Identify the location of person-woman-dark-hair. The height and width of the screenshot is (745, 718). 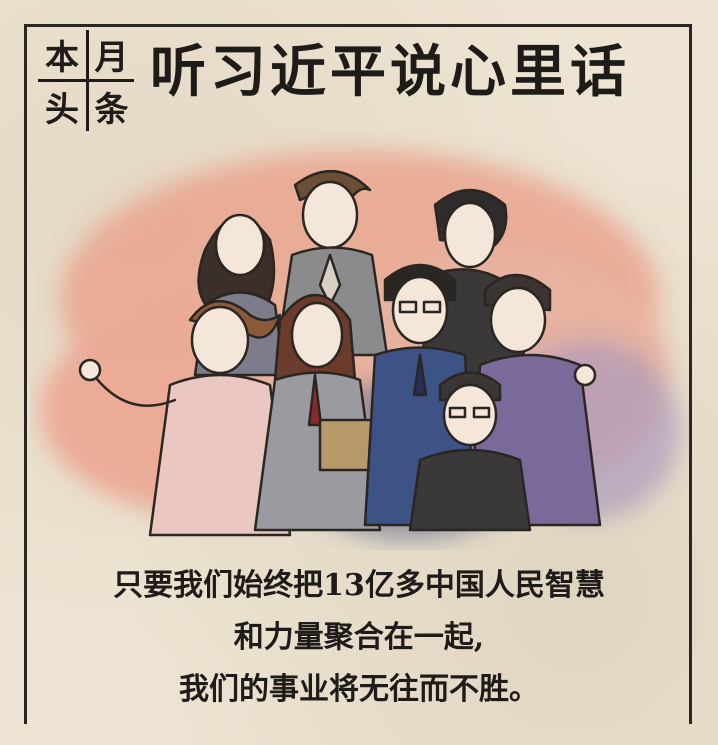
(240, 295).